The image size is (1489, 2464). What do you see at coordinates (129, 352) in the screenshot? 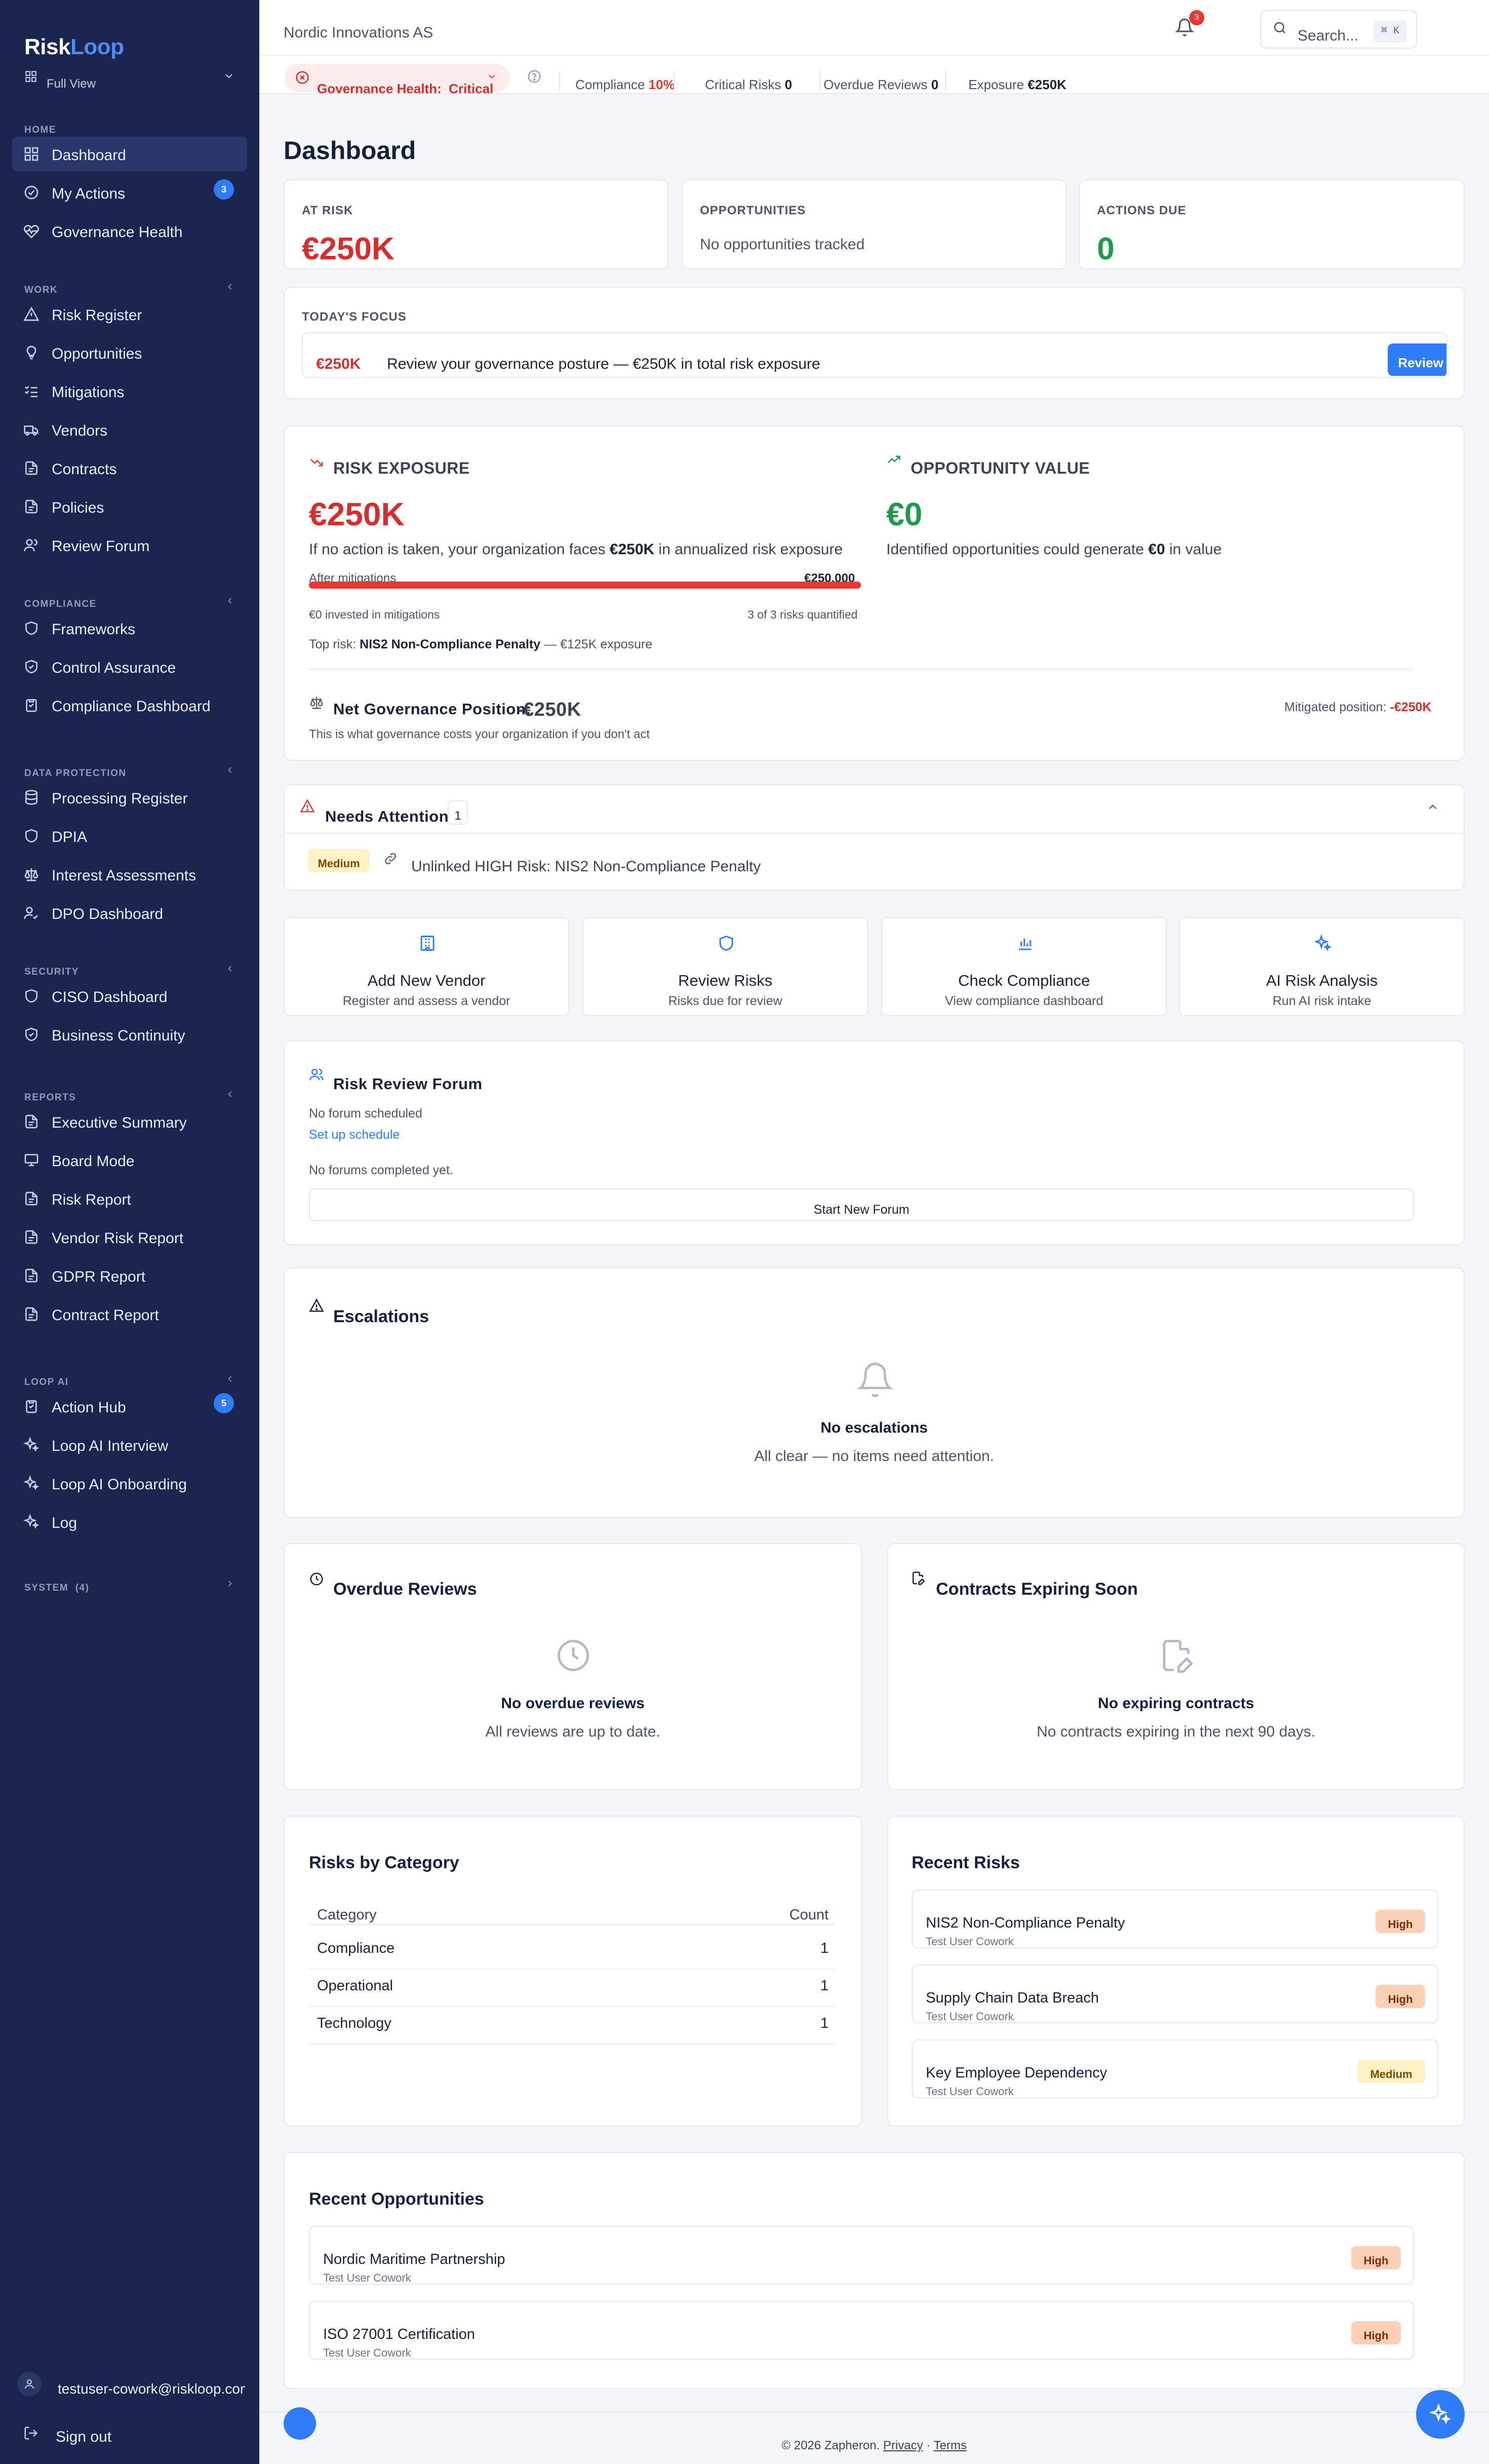
I see `sidebar-item-opportunities: Opportunities` at bounding box center [129, 352].